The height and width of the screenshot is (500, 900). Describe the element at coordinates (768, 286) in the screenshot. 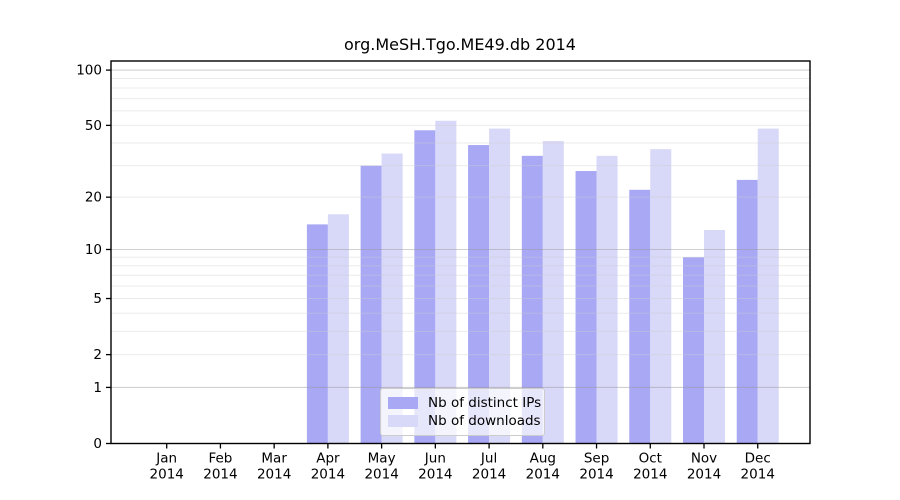

I see `bar-dec-downloads` at that location.